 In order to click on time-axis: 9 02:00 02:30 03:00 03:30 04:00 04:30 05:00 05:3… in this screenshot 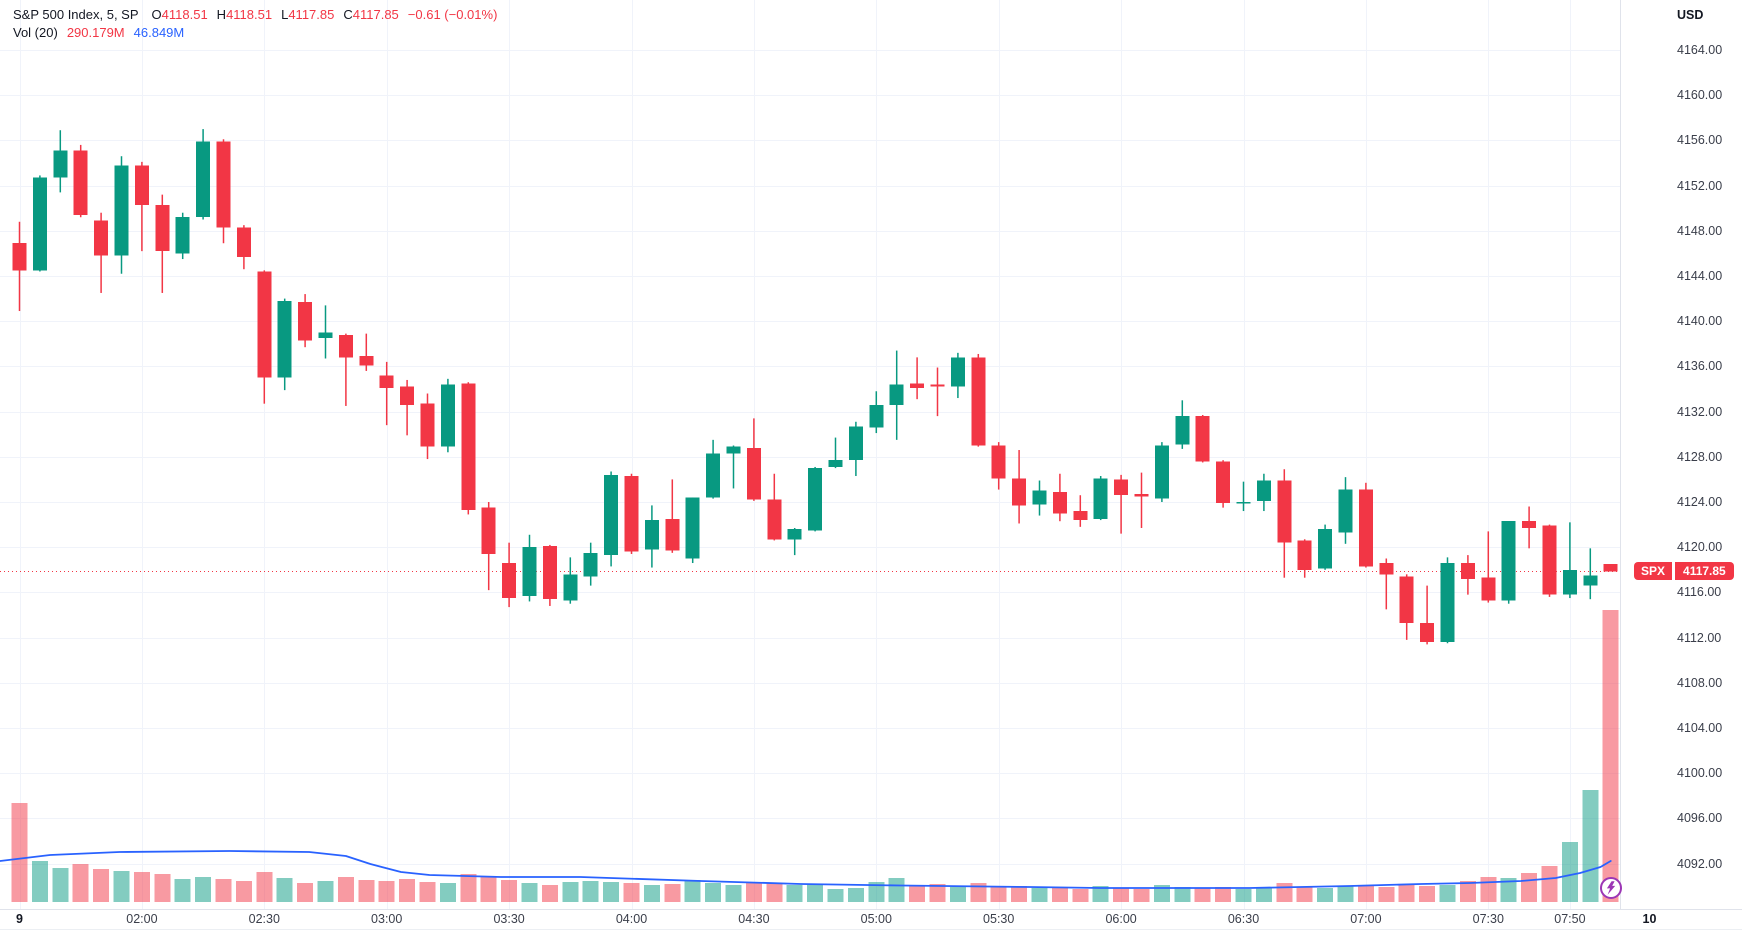, I will do `click(871, 919)`.